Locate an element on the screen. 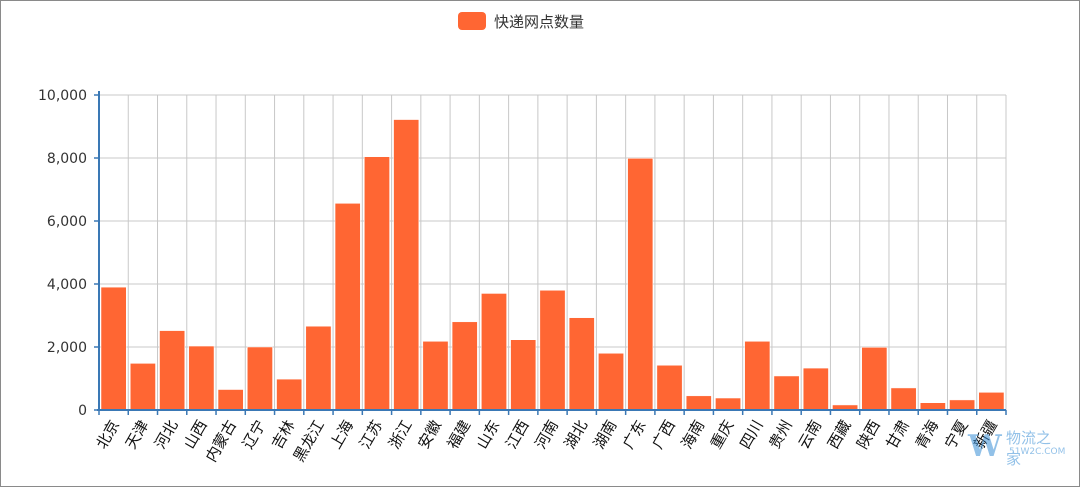  y-tick-labels: 0 2,000 4,000 6,000 8,000 10,000 is located at coordinates (62, 253).